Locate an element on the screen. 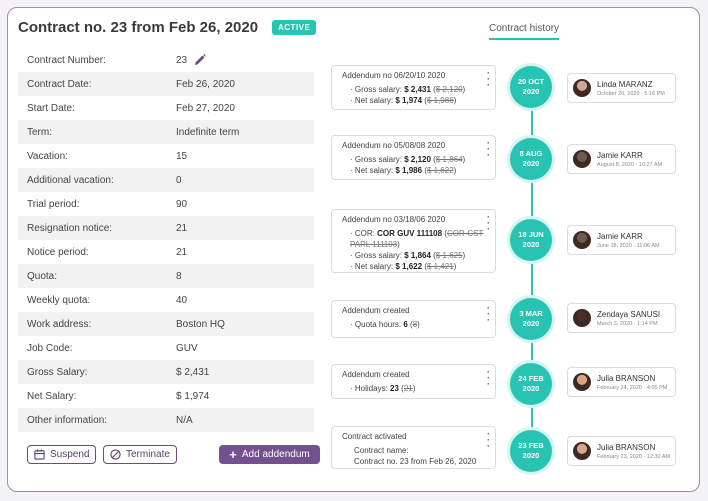 The width and height of the screenshot is (708, 501). field-value: $ 1,974 is located at coordinates (193, 396).